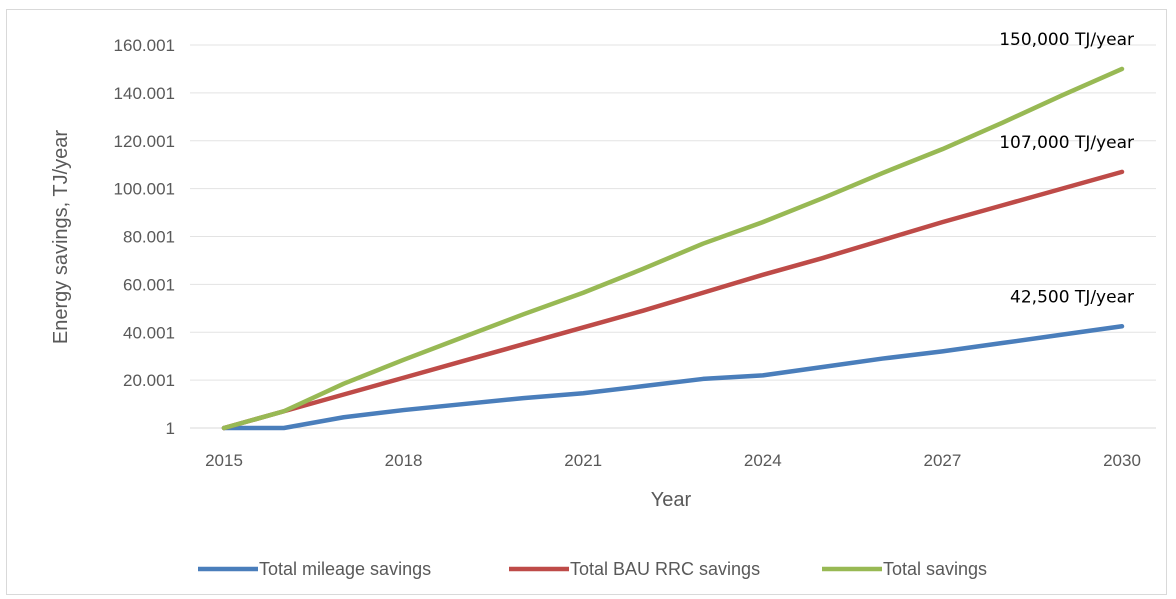 This screenshot has width=1176, height=599. Describe the element at coordinates (144, 189) in the screenshot. I see `y-tick-label: 100.001` at that location.